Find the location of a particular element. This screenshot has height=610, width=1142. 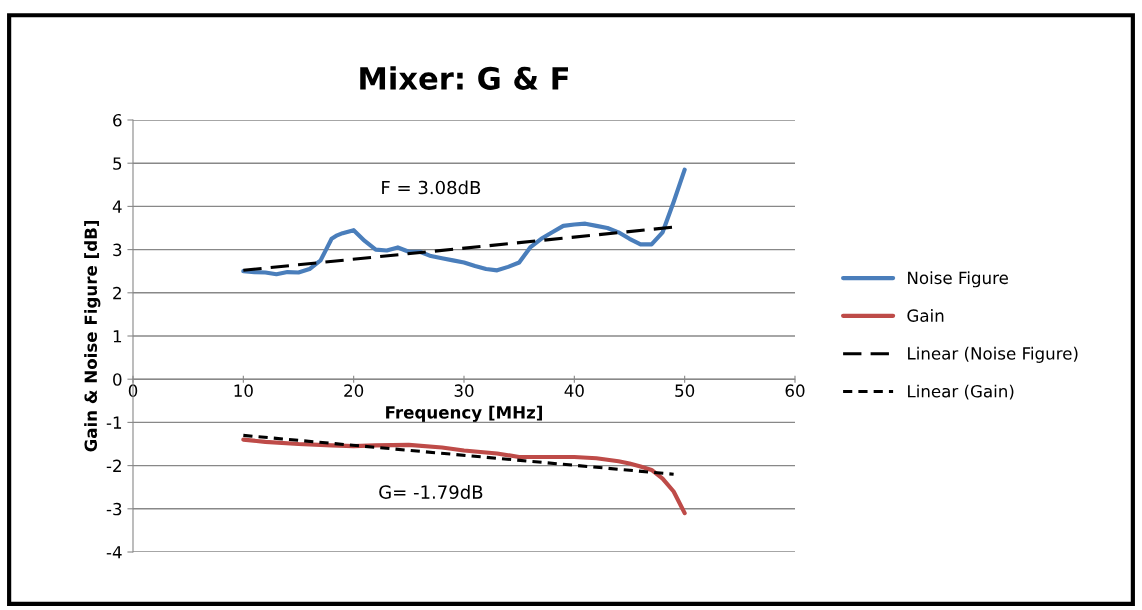

y-tick-label: 4 is located at coordinates (117, 206).